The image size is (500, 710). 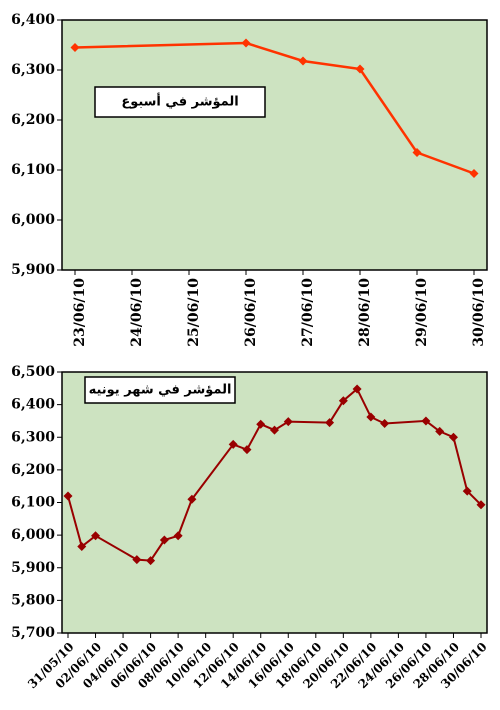 I want to click on chart-title: المؤشر في أسبوع, so click(x=179, y=101).